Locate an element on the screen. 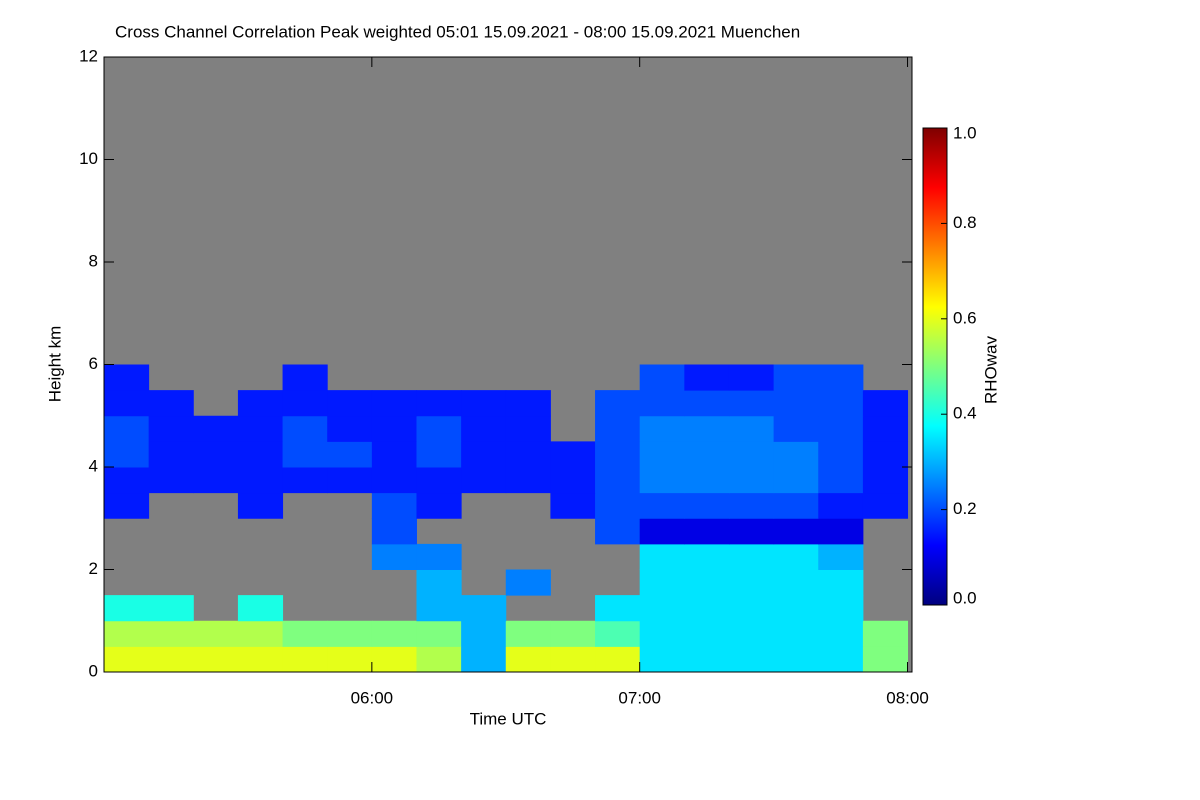  y-tick-label: 0 is located at coordinates (93, 670).